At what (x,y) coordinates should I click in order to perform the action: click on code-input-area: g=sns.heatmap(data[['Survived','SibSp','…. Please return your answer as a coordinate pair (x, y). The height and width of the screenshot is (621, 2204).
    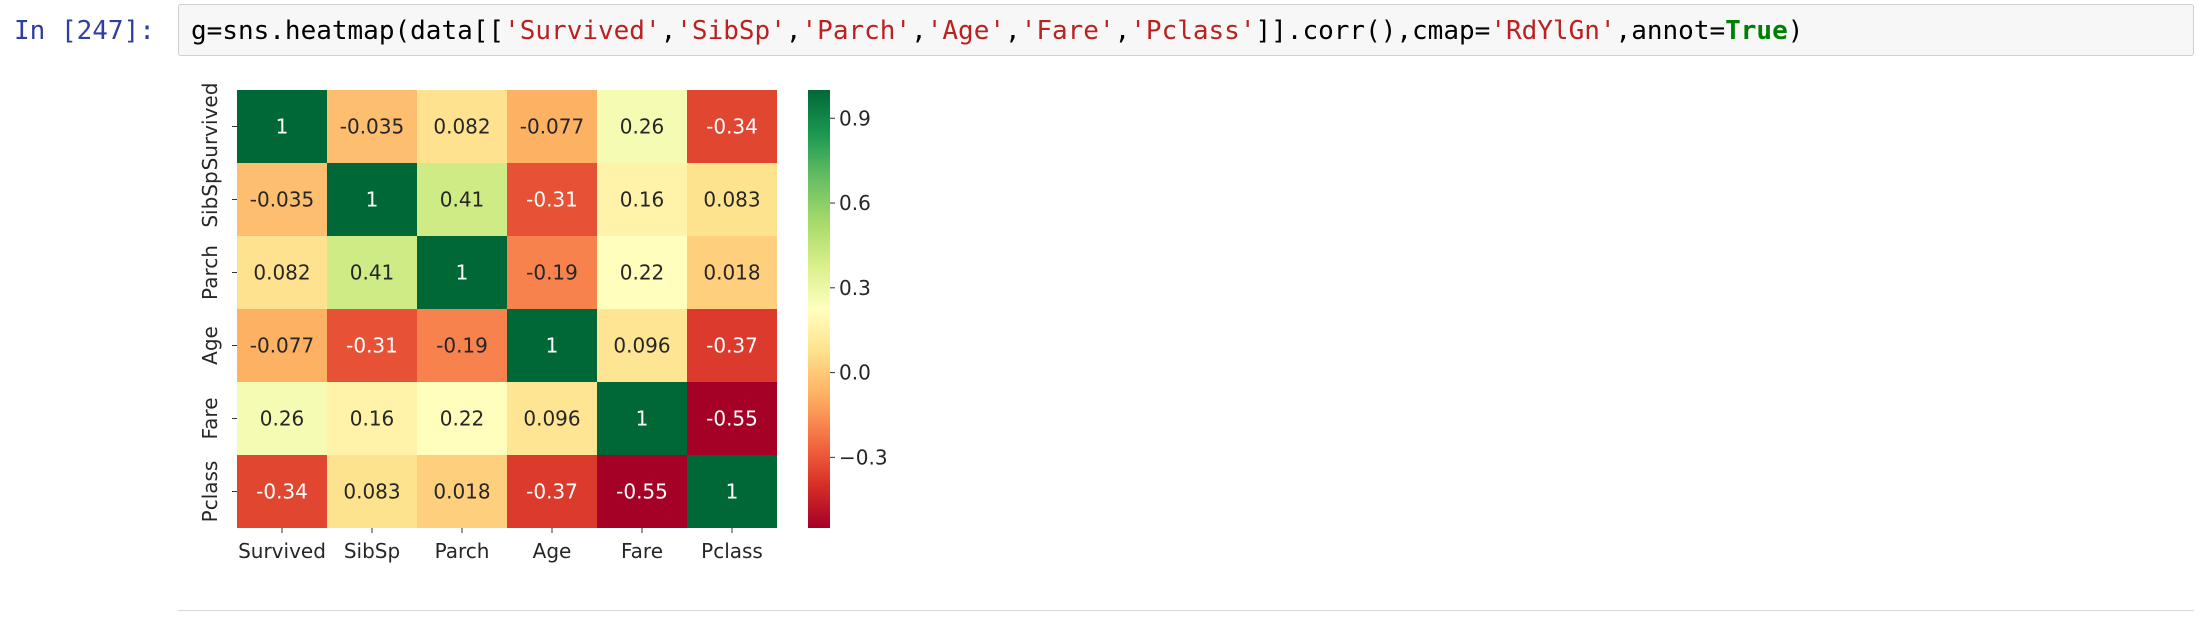
    Looking at the image, I should click on (1186, 30).